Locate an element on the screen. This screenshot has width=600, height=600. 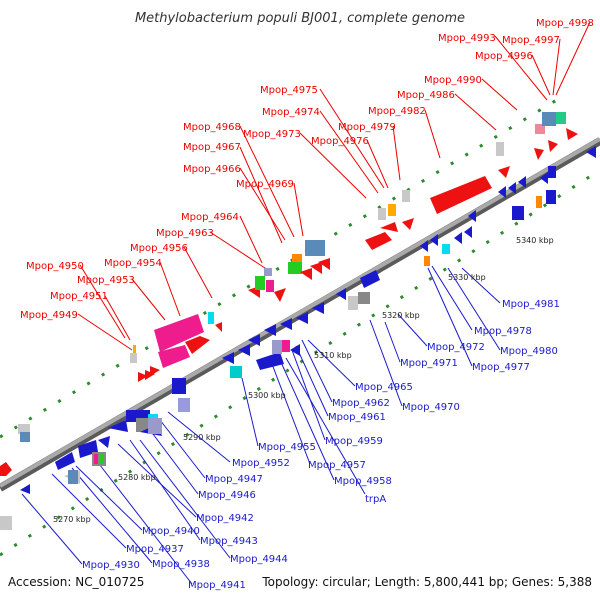
gene-label: Mpop_4966 is located at coordinates (212, 169).